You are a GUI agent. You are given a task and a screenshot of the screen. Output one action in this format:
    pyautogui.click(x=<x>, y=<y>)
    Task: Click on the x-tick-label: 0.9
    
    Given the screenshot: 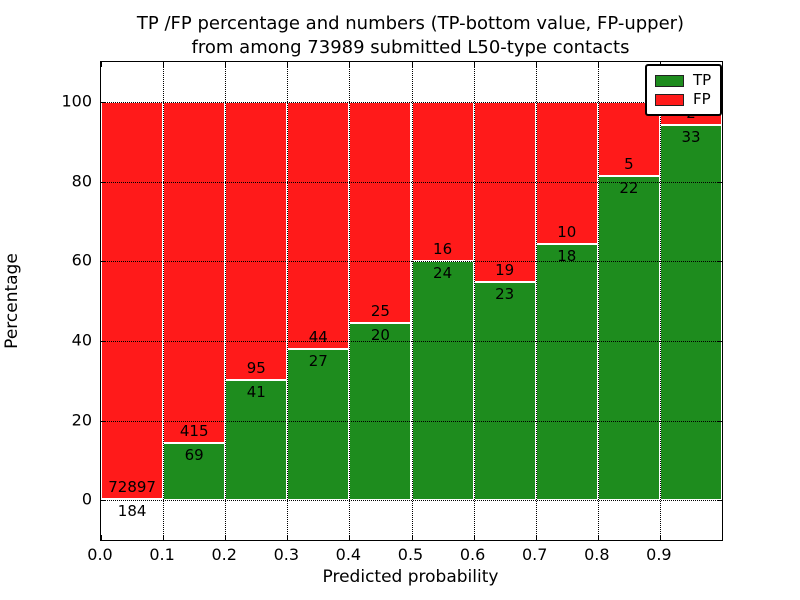 What is the action you would take?
    pyautogui.click(x=659, y=554)
    